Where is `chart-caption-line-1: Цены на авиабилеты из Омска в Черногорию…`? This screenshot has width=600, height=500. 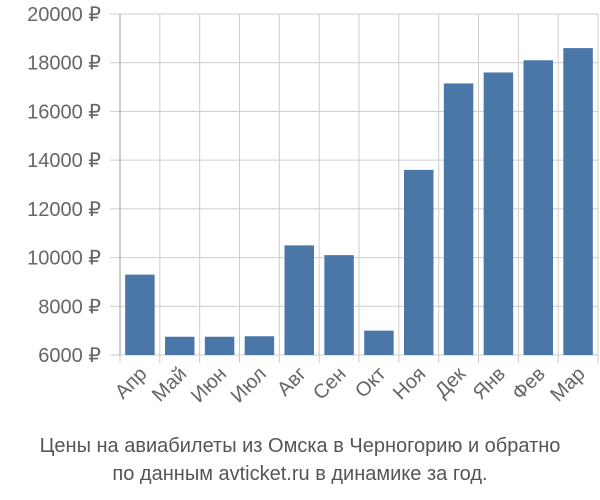 chart-caption-line-1: Цены на авиабилеты из Омска в Черногорию… is located at coordinates (300, 446).